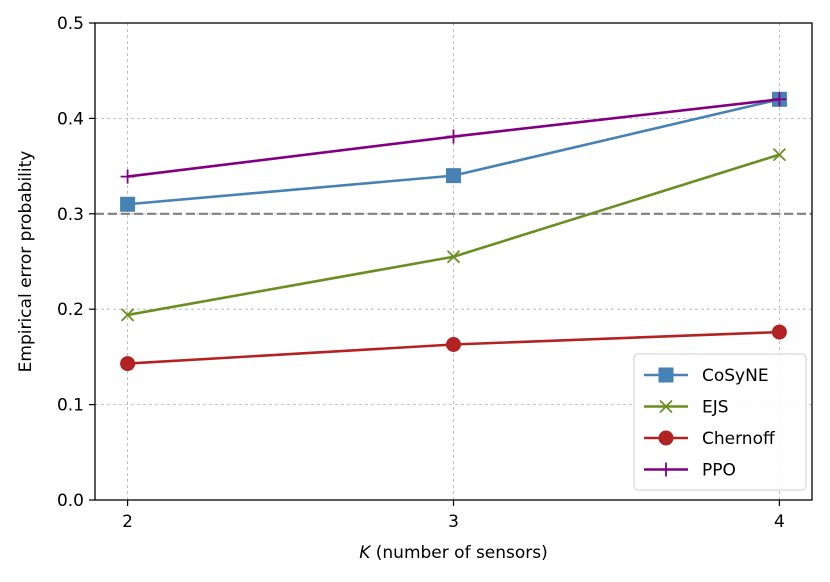  What do you see at coordinates (686, 408) in the screenshot?
I see `legend-entry-ejs: EJS` at bounding box center [686, 408].